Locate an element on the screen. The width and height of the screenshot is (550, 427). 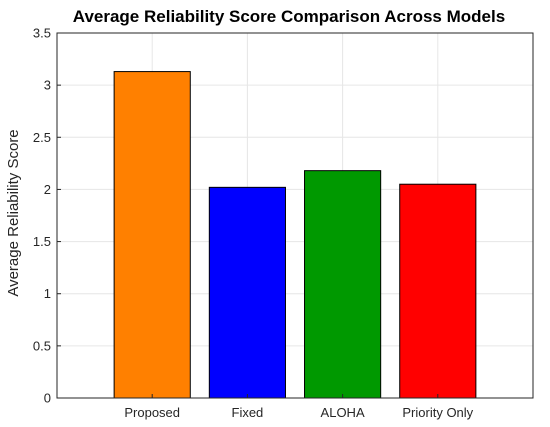
bar-priority-only is located at coordinates (438, 291).